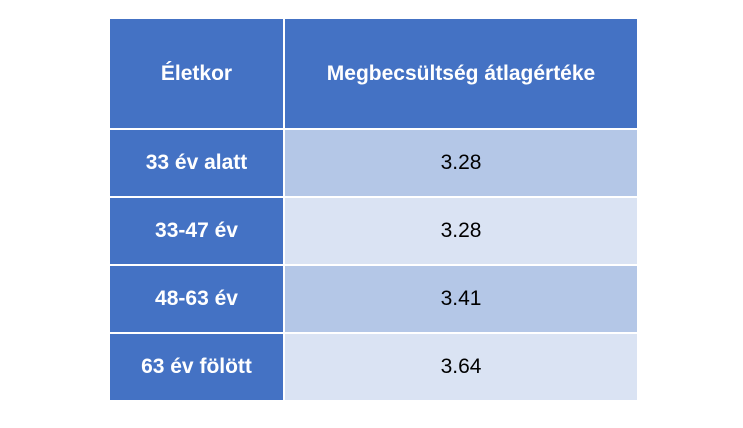 This screenshot has width=743, height=428. I want to click on table-row: 48-63 év 3.41, so click(373, 299).